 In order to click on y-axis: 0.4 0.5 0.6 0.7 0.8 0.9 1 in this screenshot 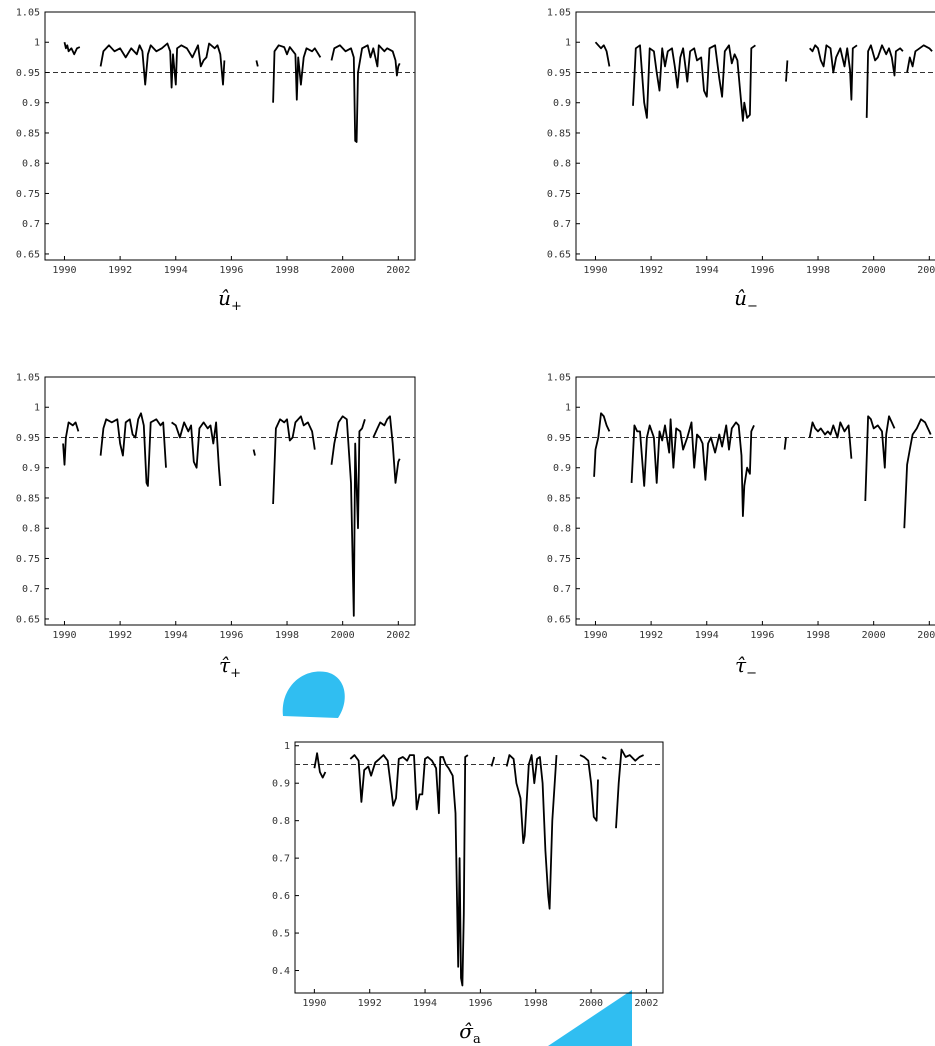, I will do `click(285, 859)`.